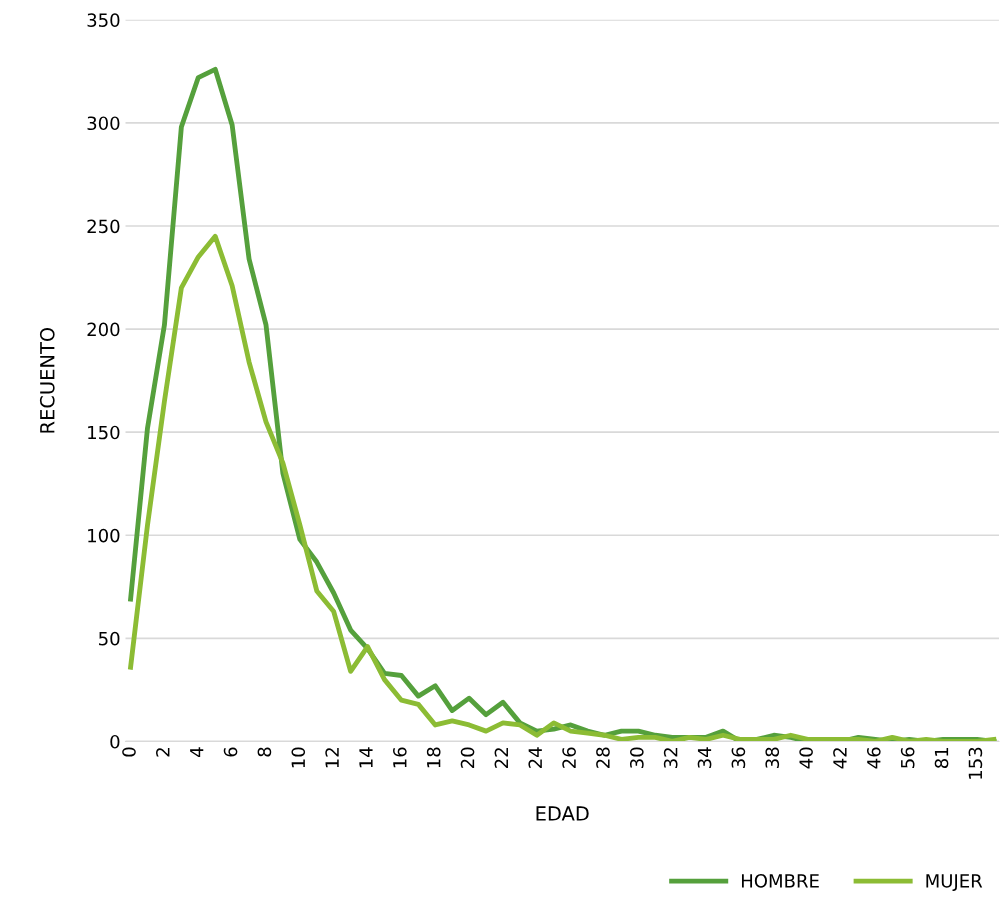  I want to click on x-tick-label: 42, so click(840, 758).